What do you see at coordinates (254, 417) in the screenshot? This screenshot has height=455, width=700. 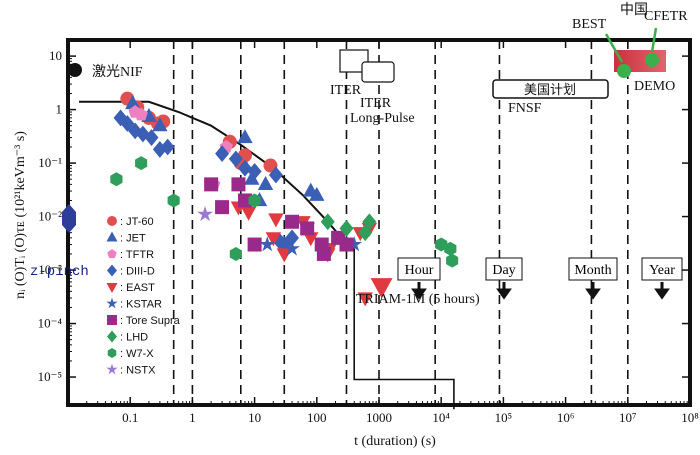 I see `x-tick-label: 10` at bounding box center [254, 417].